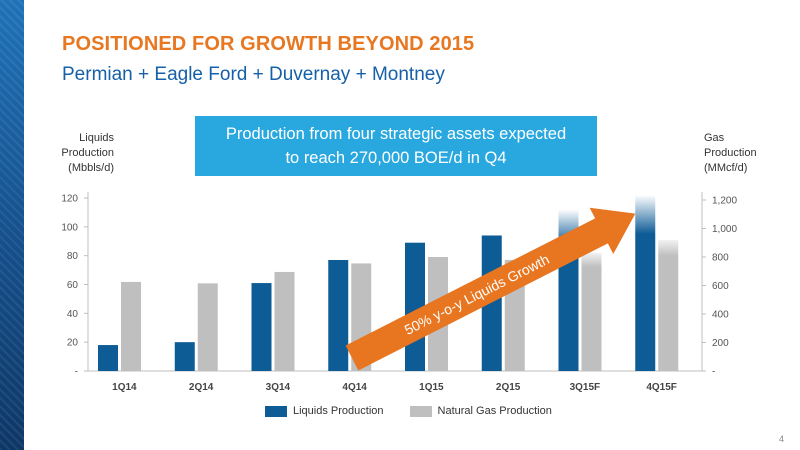  What do you see at coordinates (69, 227) in the screenshot?
I see `left-tick-label: 100` at bounding box center [69, 227].